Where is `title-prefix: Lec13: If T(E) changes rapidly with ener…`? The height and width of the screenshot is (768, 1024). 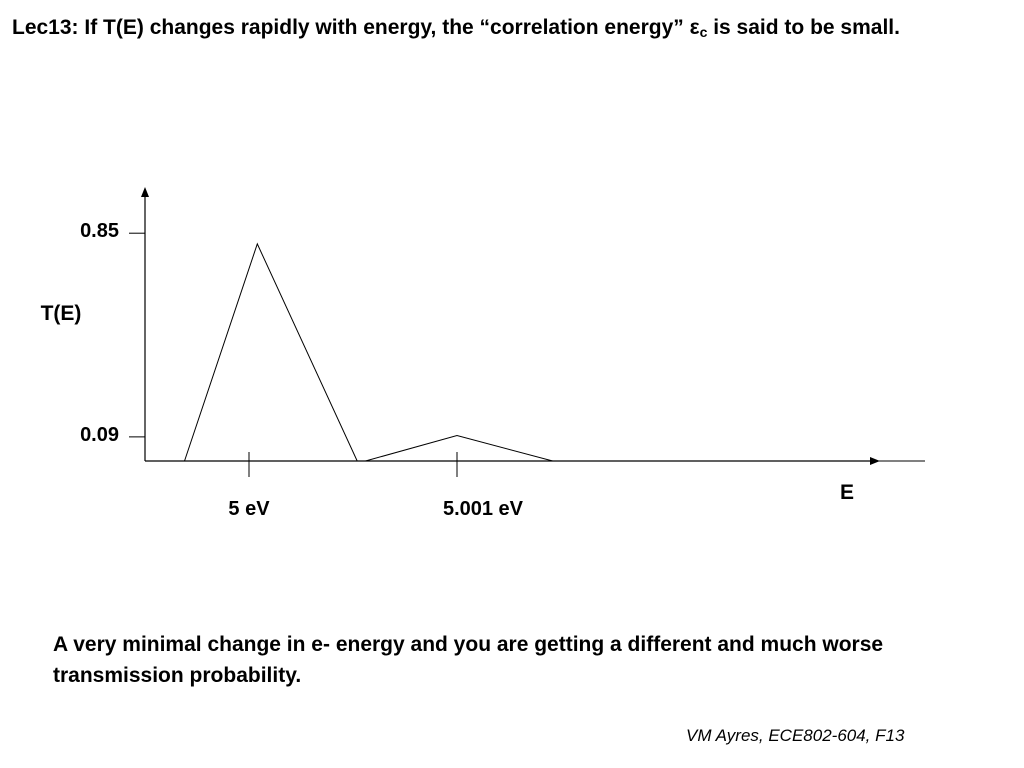 title-prefix: Lec13: If T(E) changes rapidly with ener… is located at coordinates (351, 27).